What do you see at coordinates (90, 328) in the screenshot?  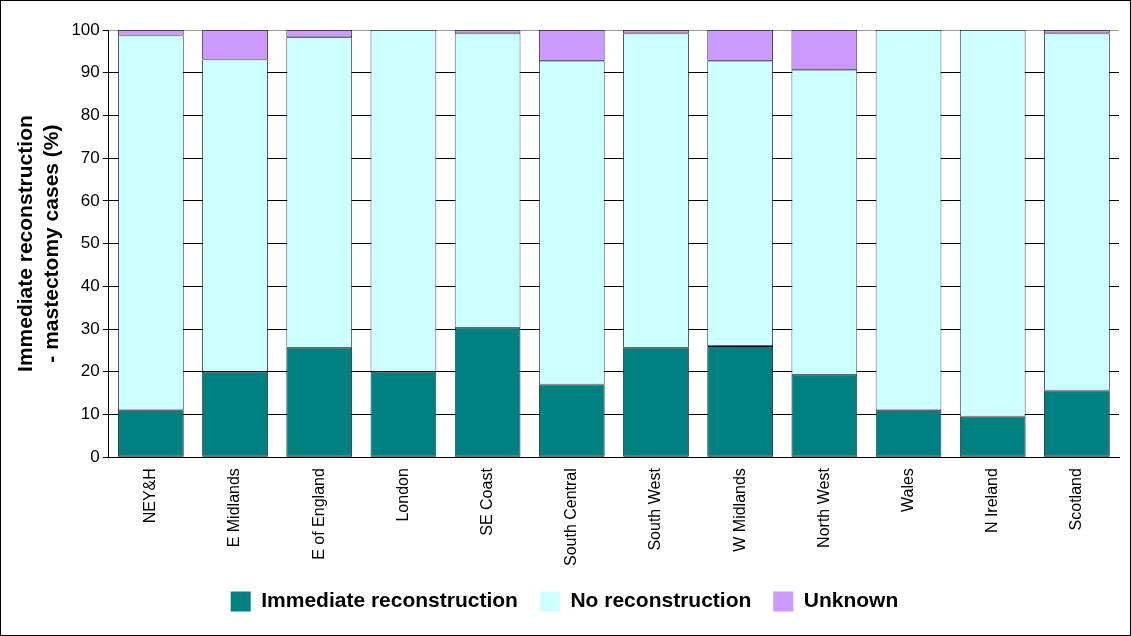 I see `y-tick-label: 30` at bounding box center [90, 328].